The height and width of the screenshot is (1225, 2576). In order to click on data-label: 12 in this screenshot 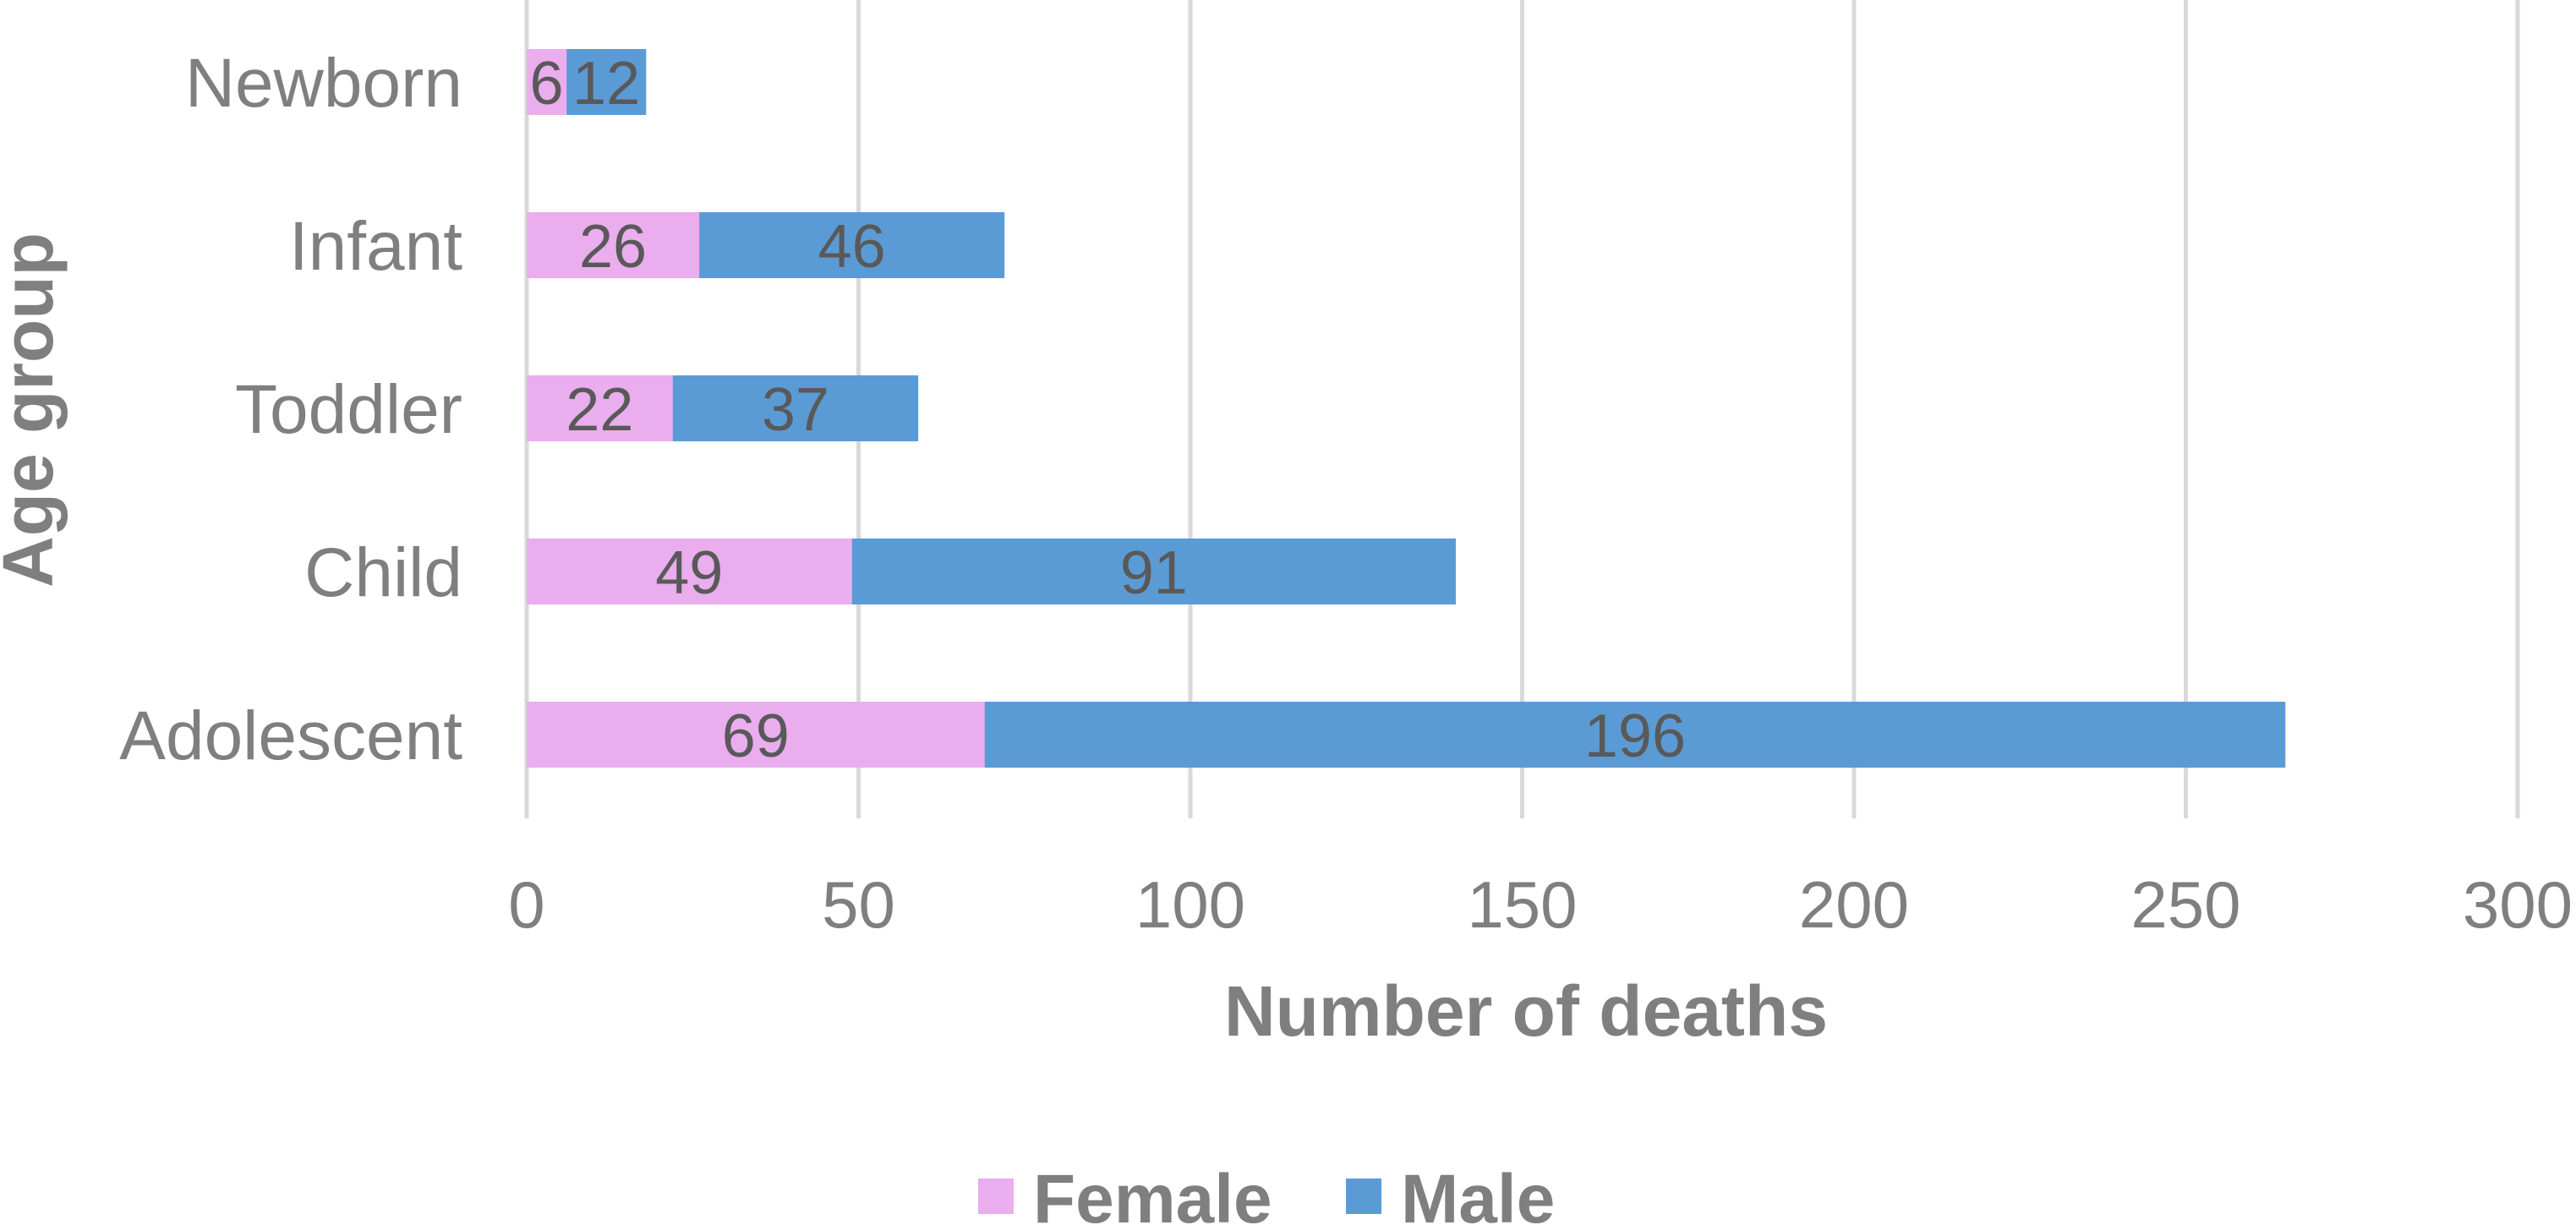, I will do `click(606, 84)`.